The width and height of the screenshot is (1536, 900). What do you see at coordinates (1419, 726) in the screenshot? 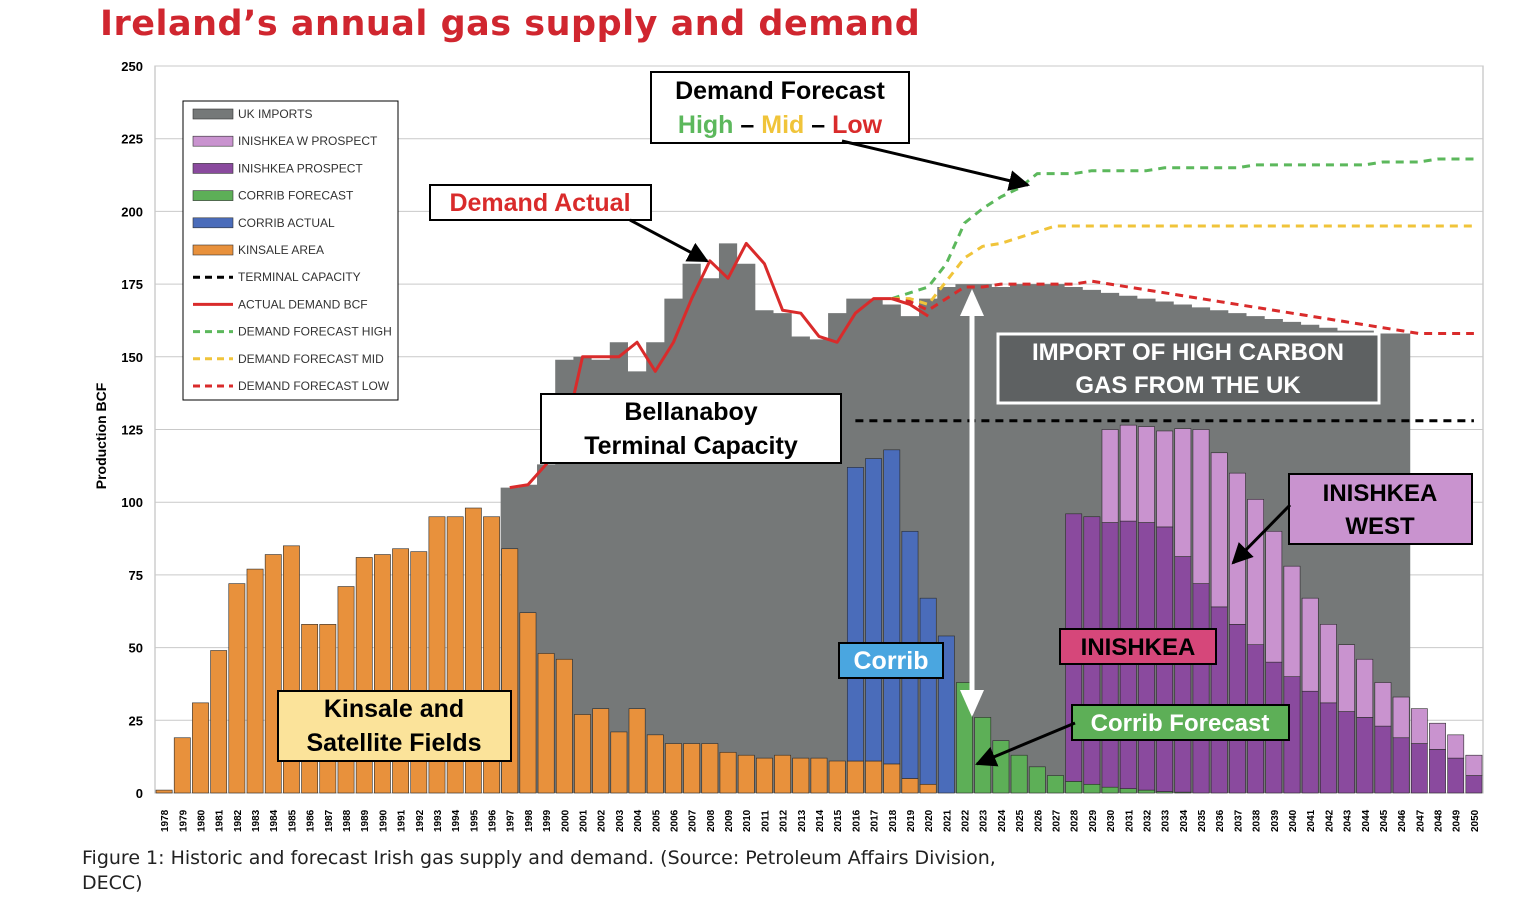
I see `bar-inishkea-w-prospect-2047` at bounding box center [1419, 726].